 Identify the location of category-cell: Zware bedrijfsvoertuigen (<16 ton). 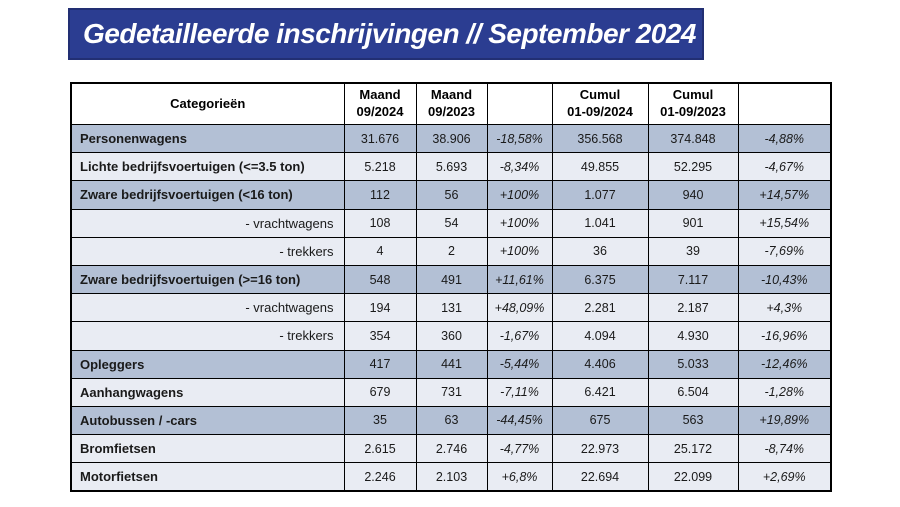
(207, 195).